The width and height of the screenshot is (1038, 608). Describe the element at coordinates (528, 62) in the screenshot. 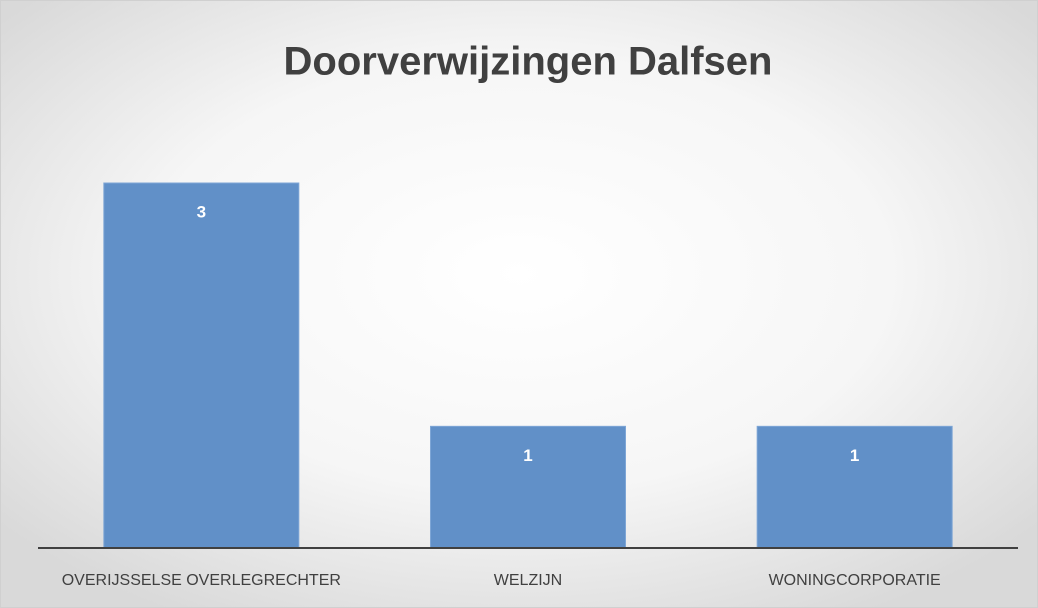

I see `chart-title: Doorverwijzingen Dalfsen` at that location.